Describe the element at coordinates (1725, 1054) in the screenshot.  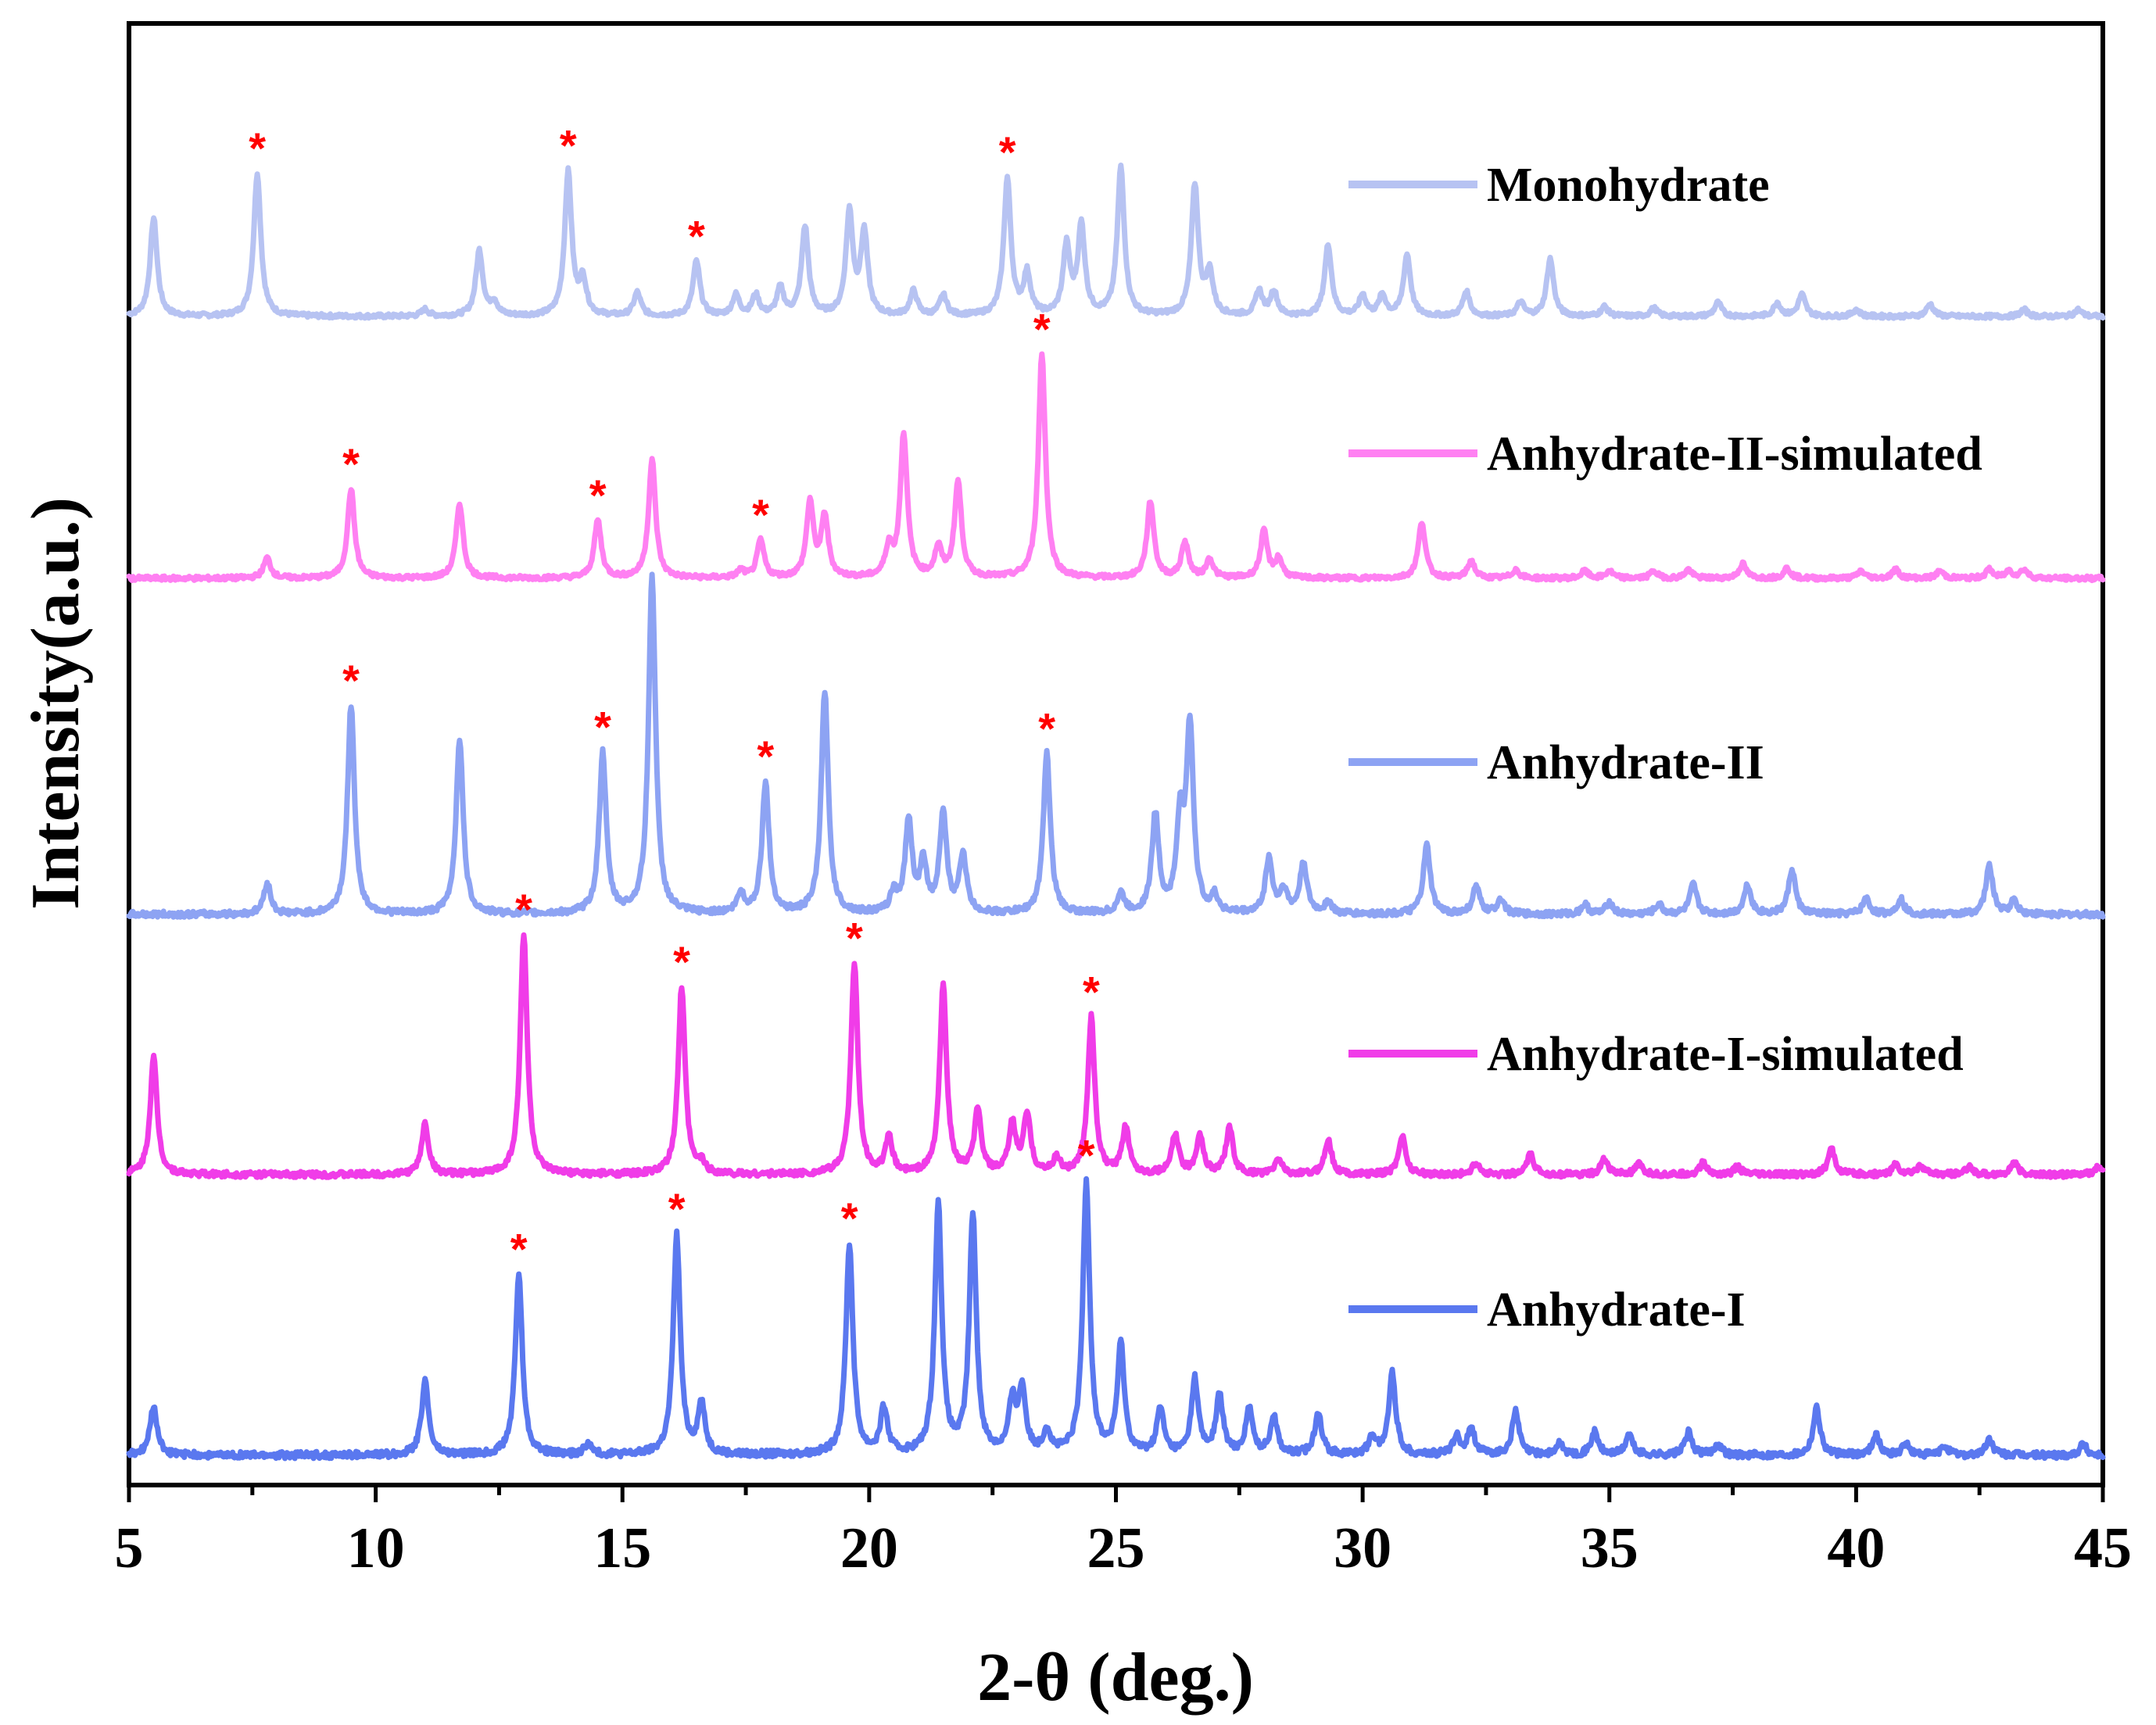
I see `legend-label: Anhydrate-I-simulated` at that location.